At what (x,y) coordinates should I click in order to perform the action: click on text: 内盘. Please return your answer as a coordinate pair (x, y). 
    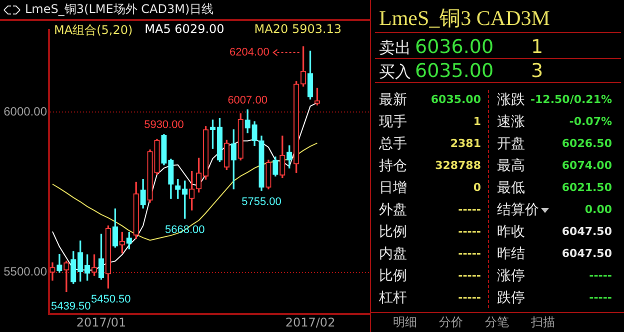
    Looking at the image, I should click on (393, 254).